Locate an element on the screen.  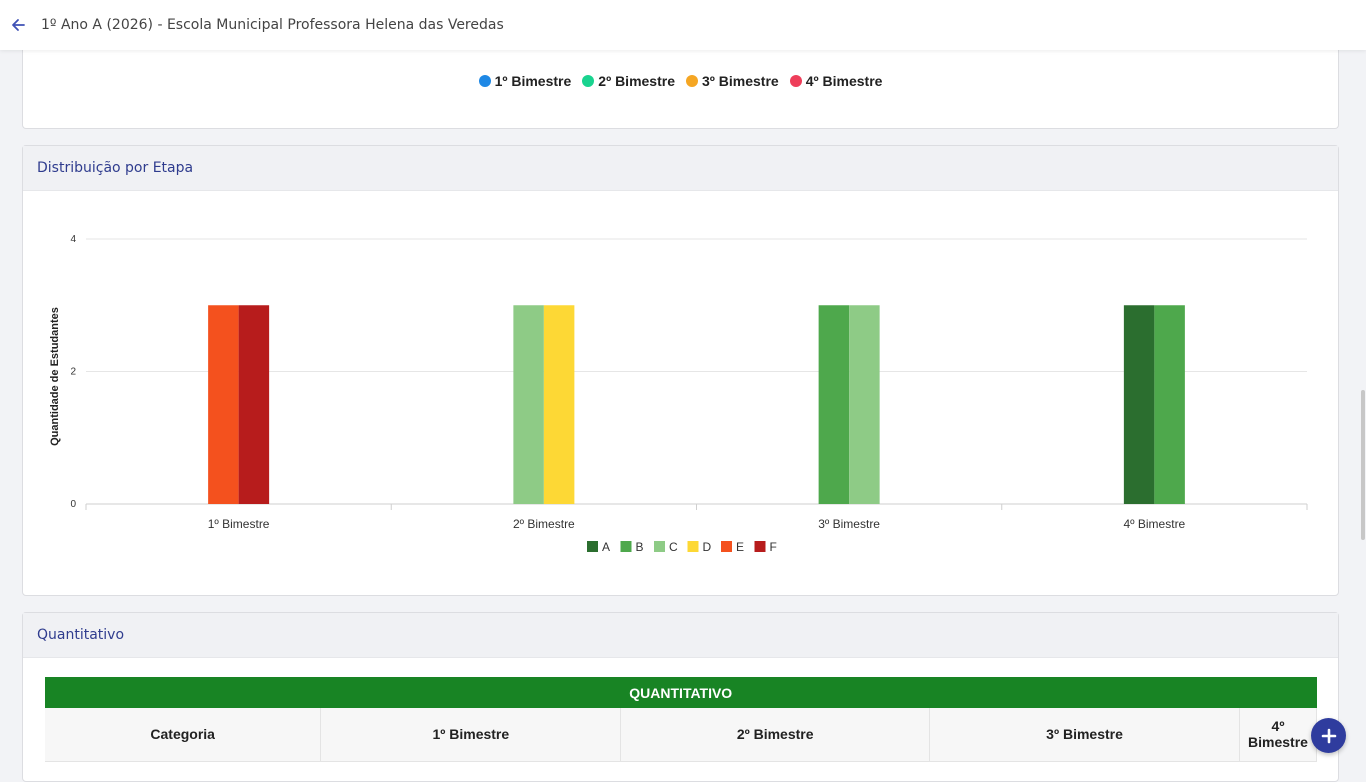
period-legend-label: 2º Bimestre is located at coordinates (636, 81).